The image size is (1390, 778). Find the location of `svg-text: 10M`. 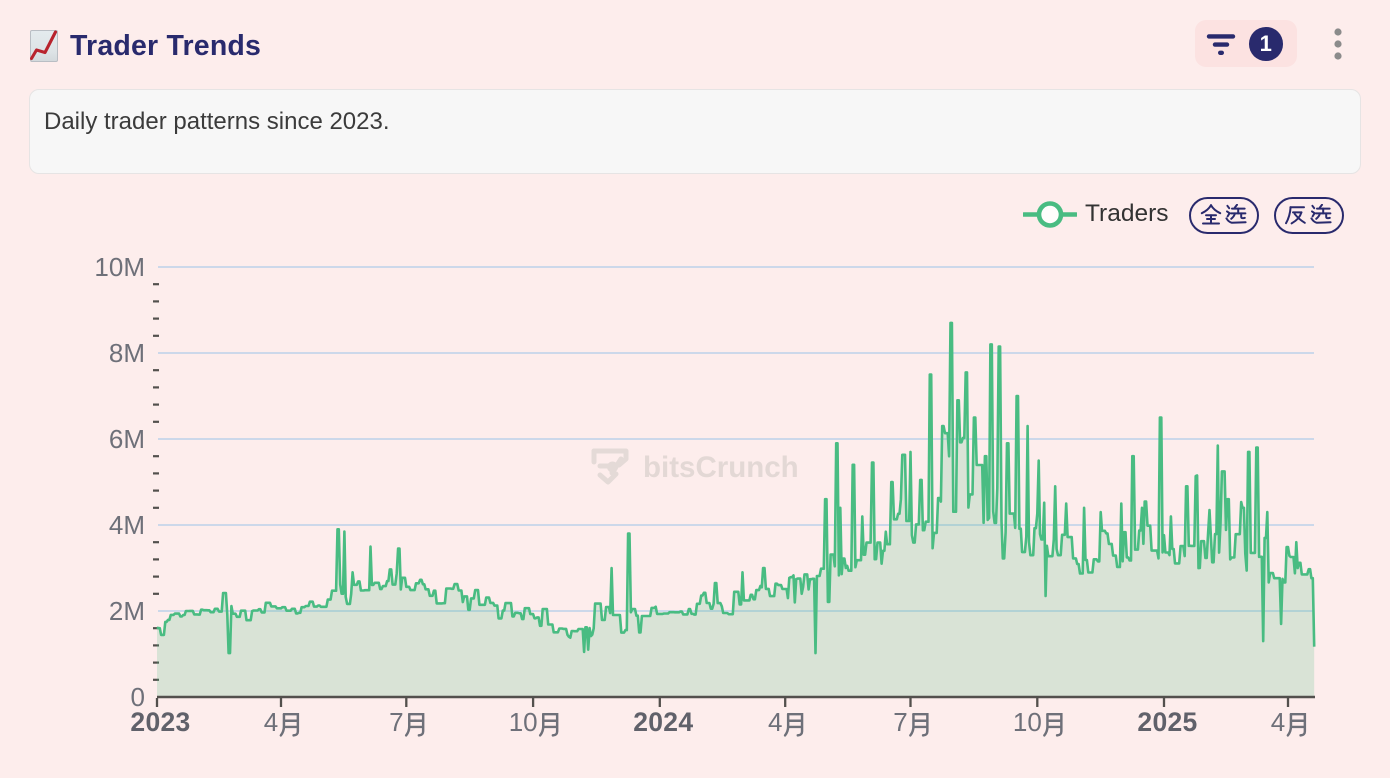

svg-text: 10M is located at coordinates (119, 267).